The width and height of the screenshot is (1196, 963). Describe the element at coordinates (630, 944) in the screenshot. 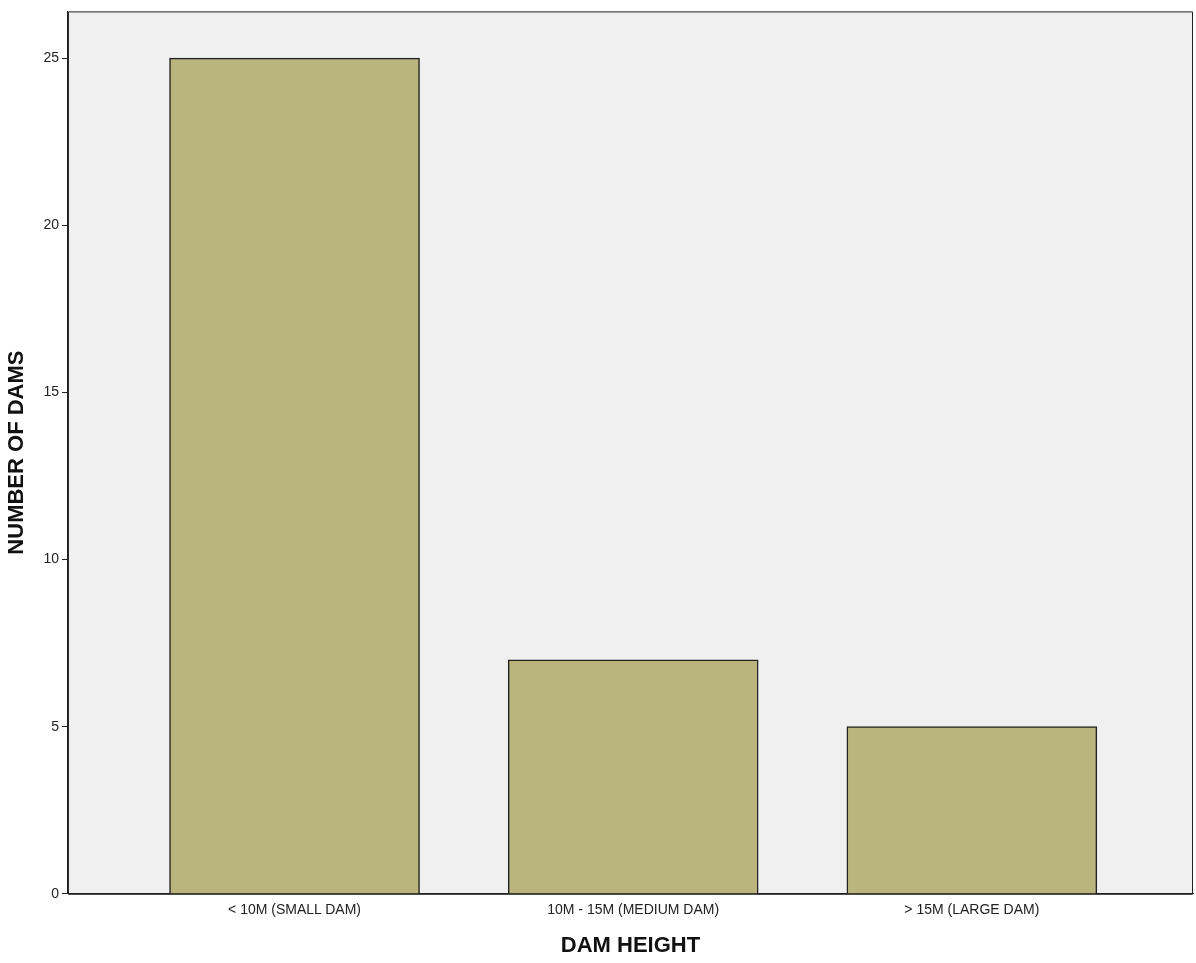

I see `x-axis-title: DAM HEIGHT` at that location.